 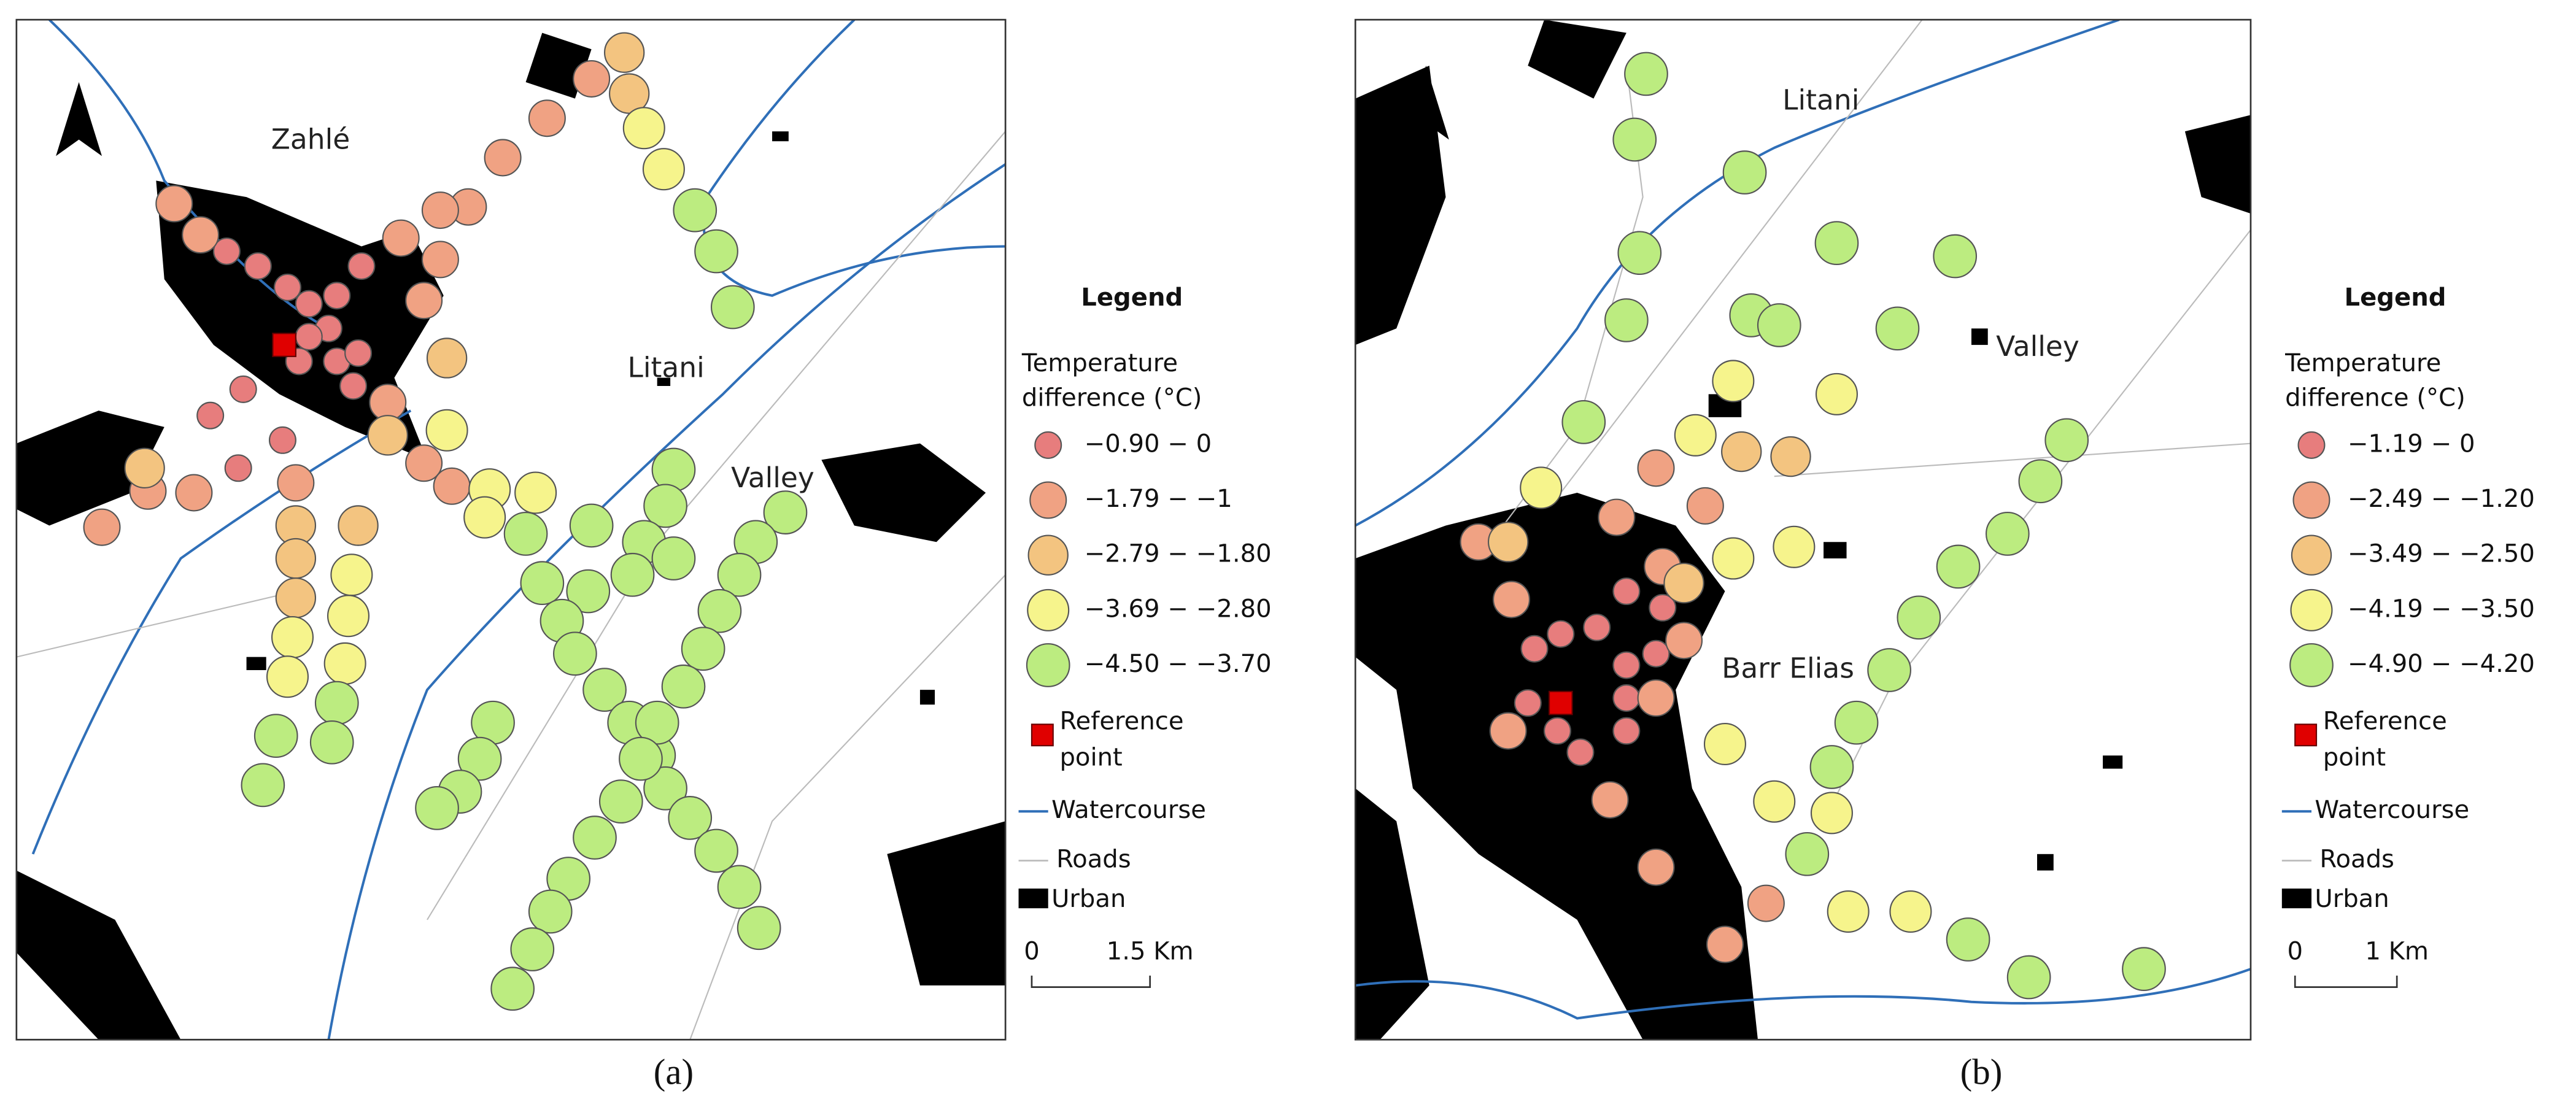 What do you see at coordinates (1099, 363) in the screenshot?
I see `legend-subtitle: Temperature` at bounding box center [1099, 363].